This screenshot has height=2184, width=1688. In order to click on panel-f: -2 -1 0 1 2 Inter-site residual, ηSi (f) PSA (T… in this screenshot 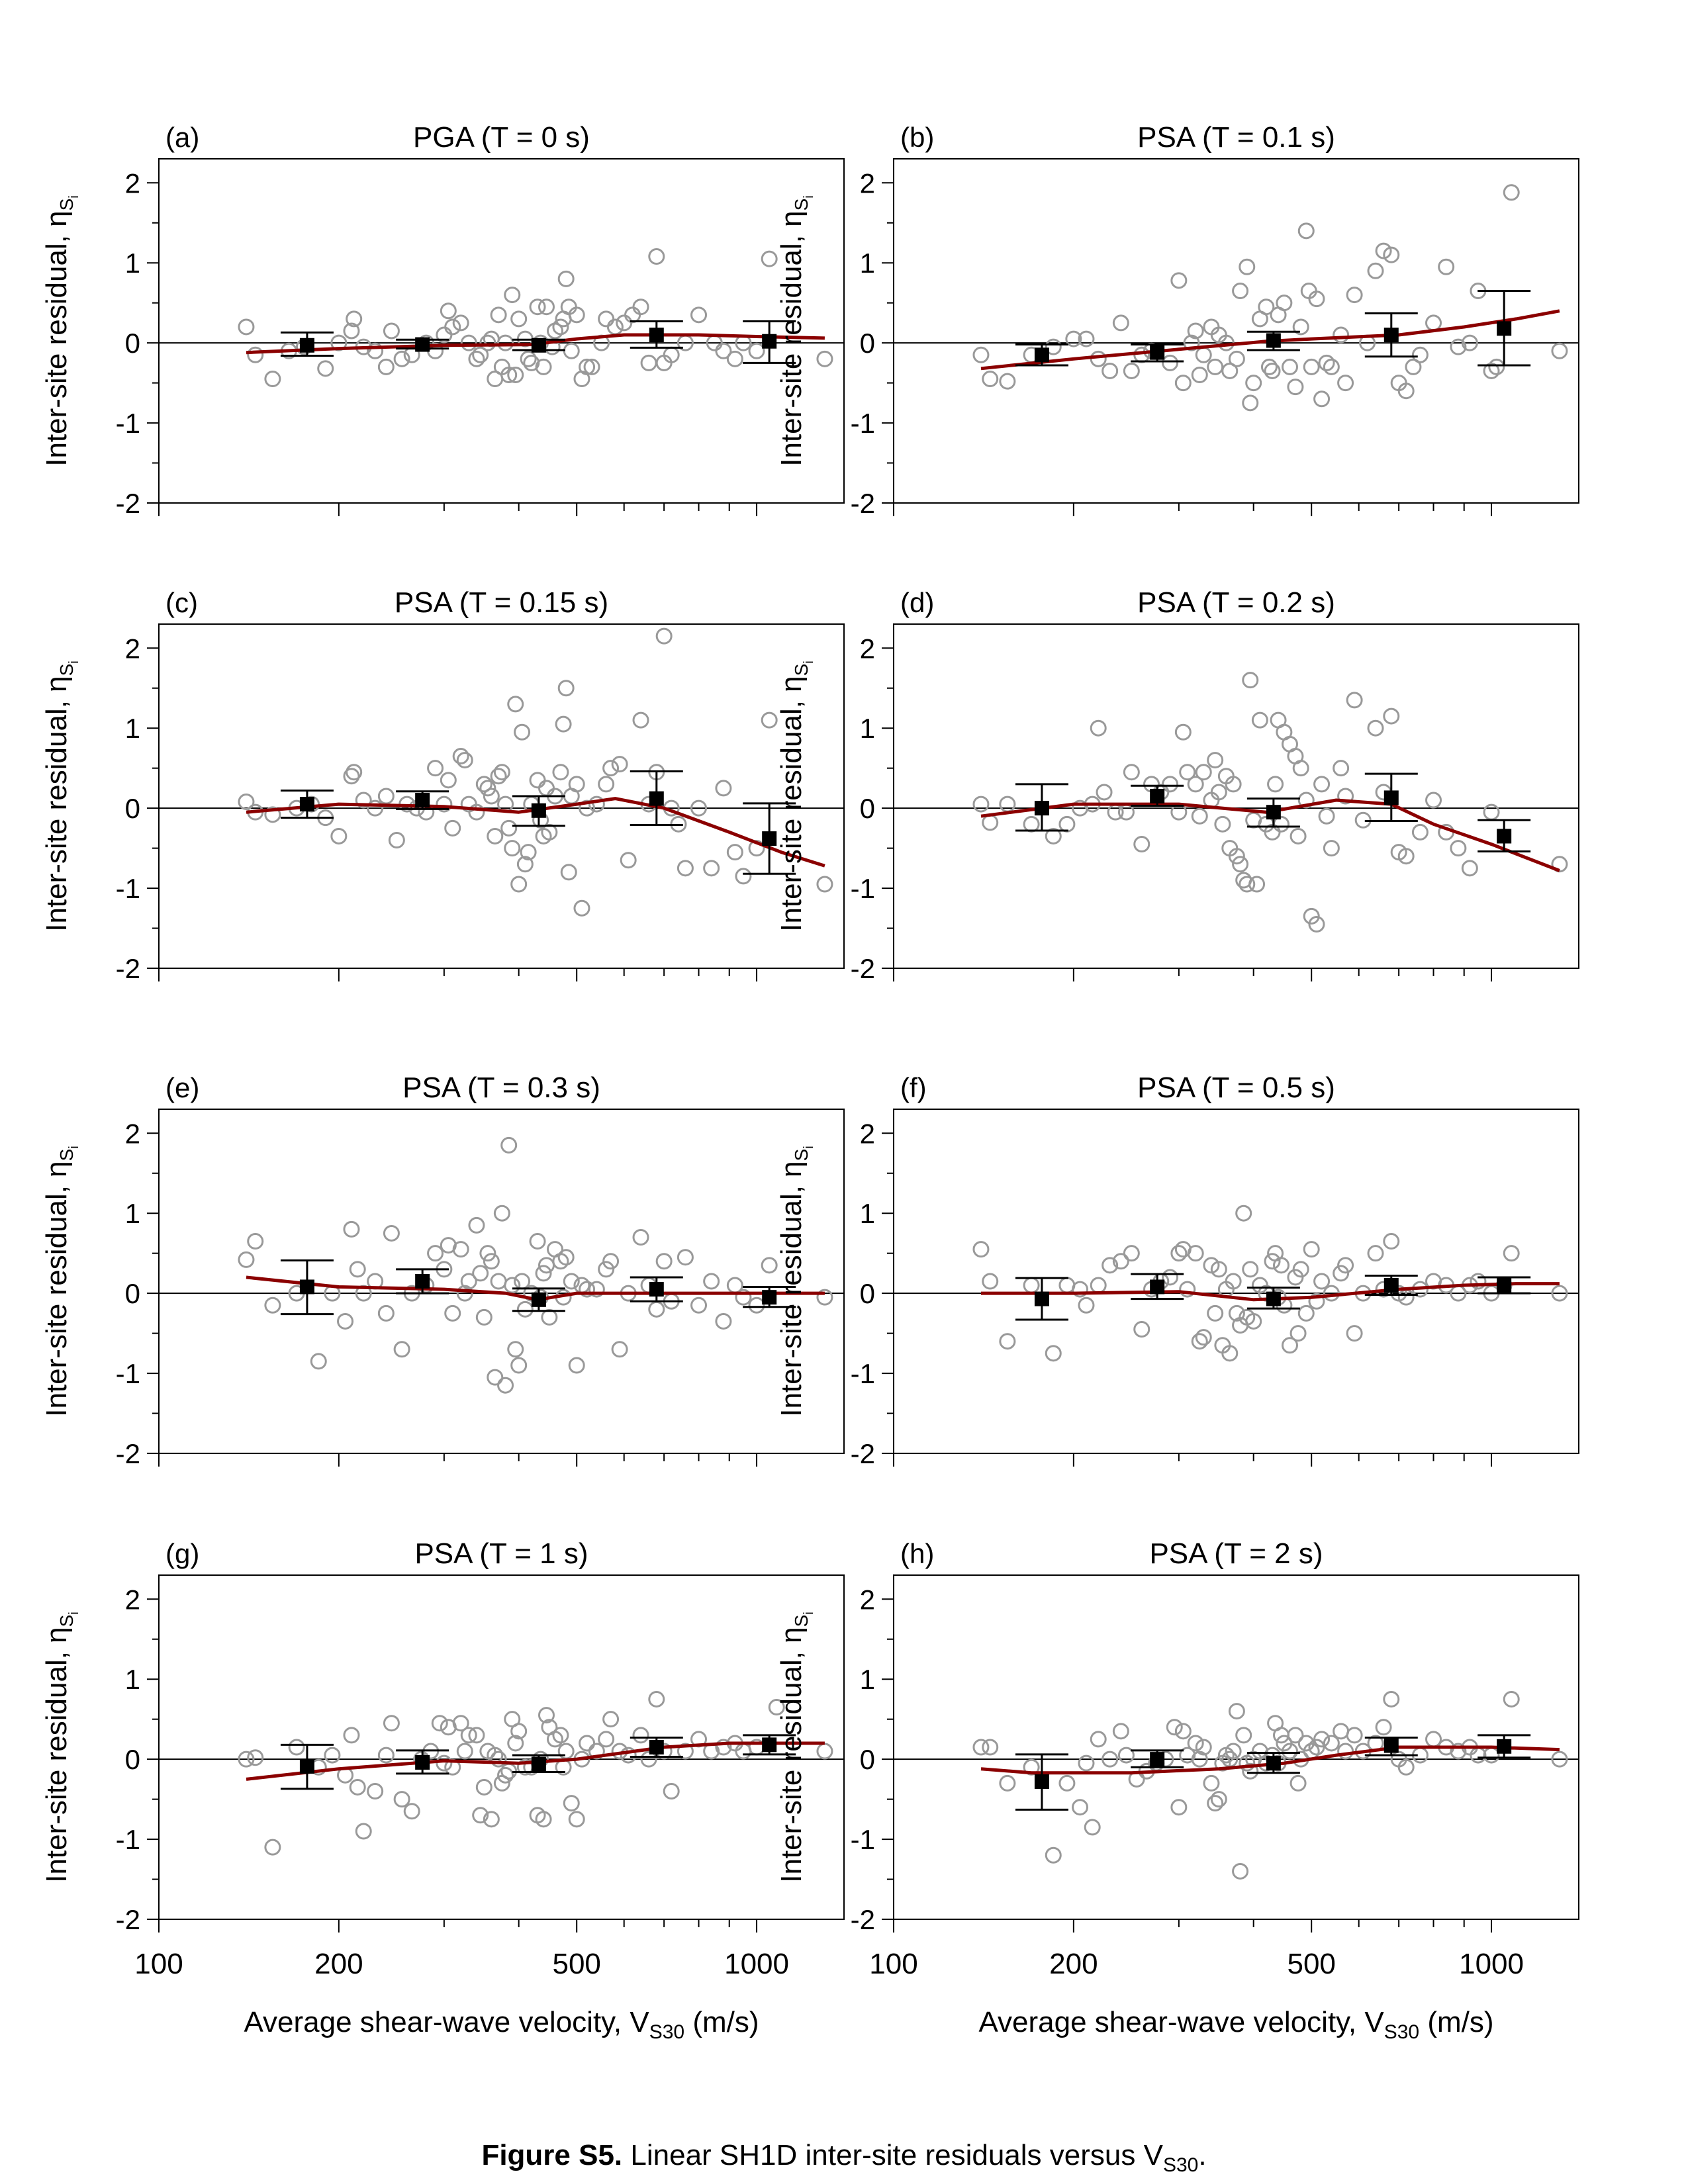, I will do `click(1177, 1270)`.